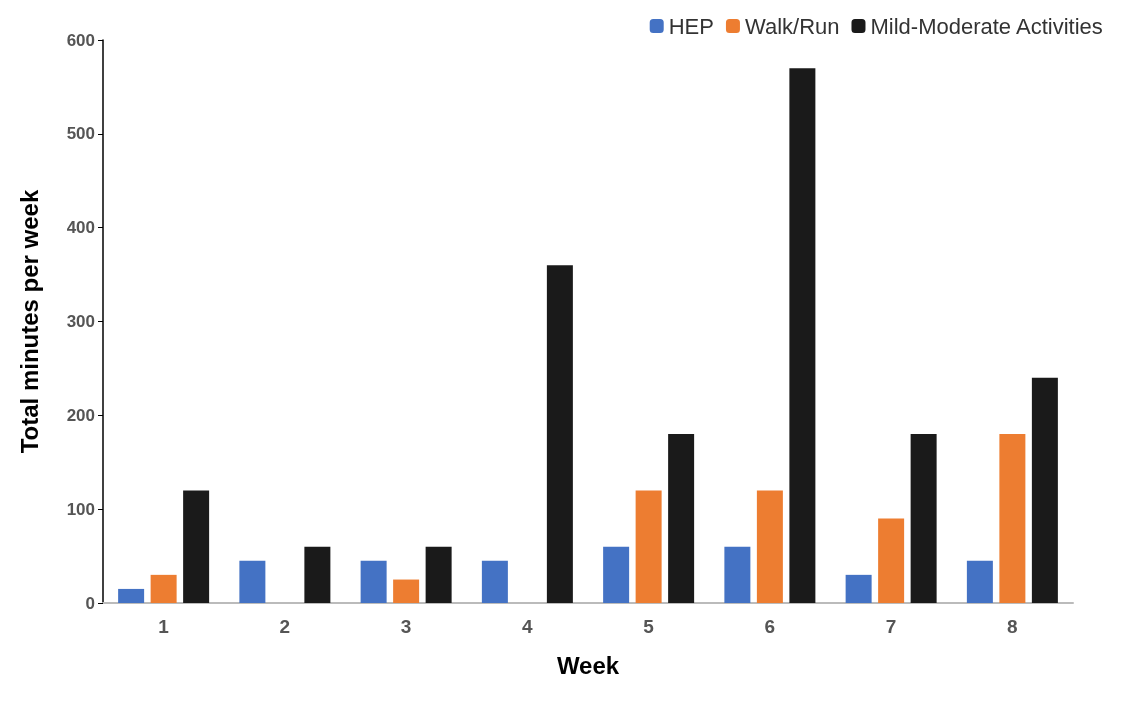  What do you see at coordinates (691, 26) in the screenshot?
I see `legend-label: HEP` at bounding box center [691, 26].